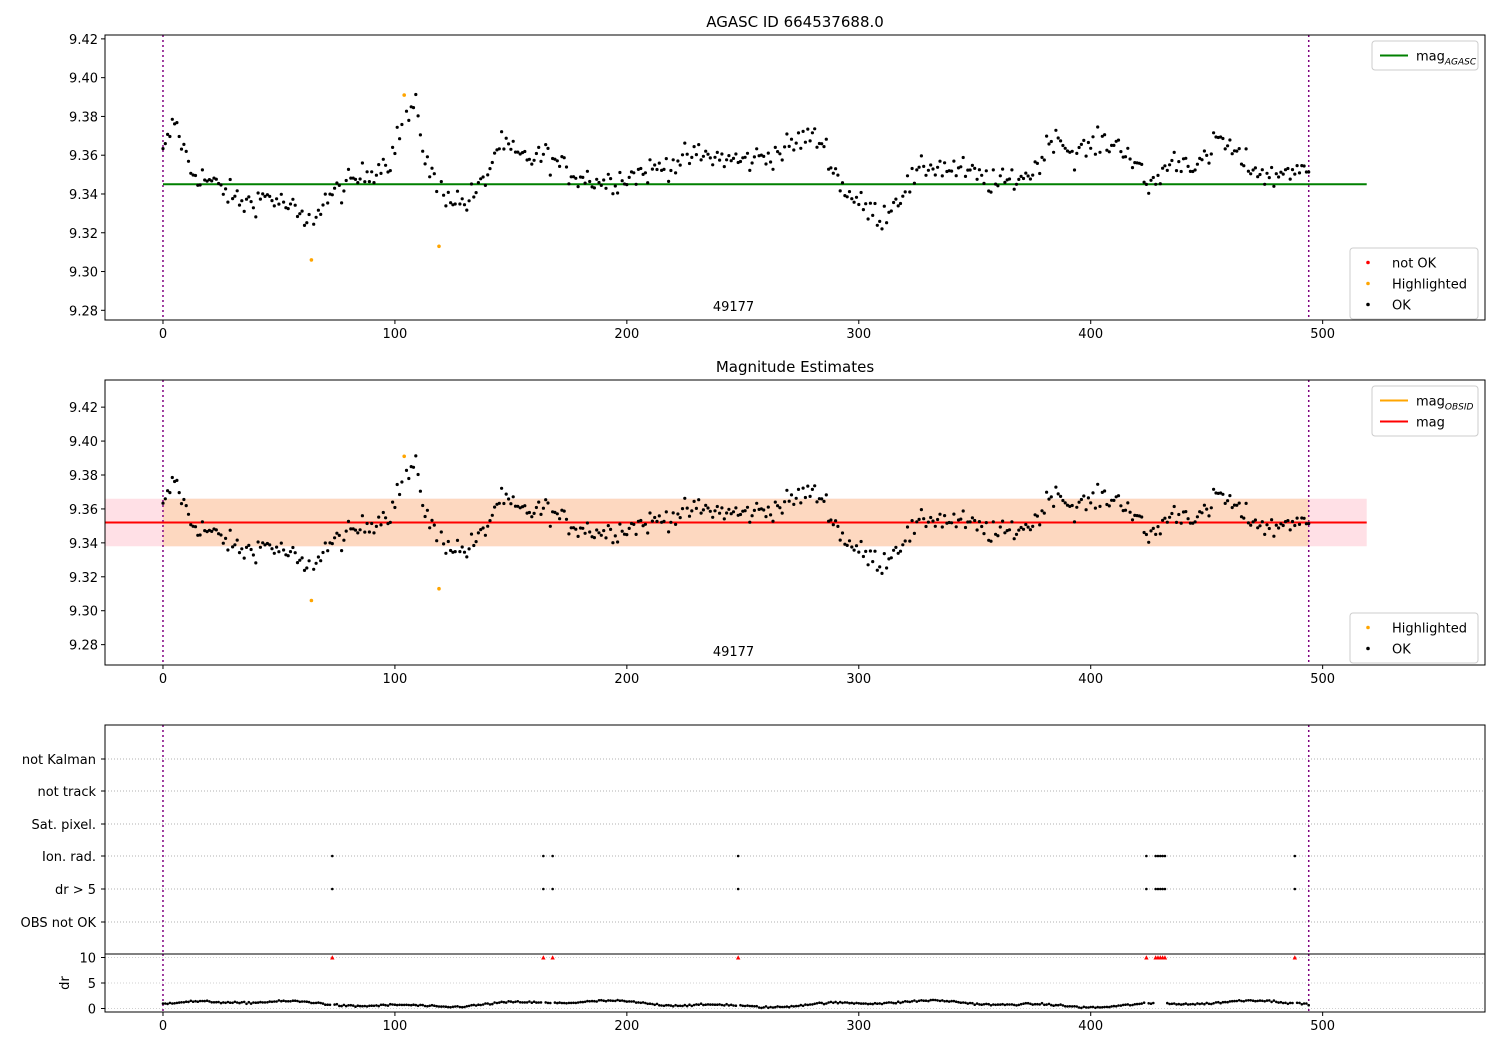 Image resolution: width=1500 pixels, height=1050 pixels. I want to click on legend-marker, so click(1368, 648).